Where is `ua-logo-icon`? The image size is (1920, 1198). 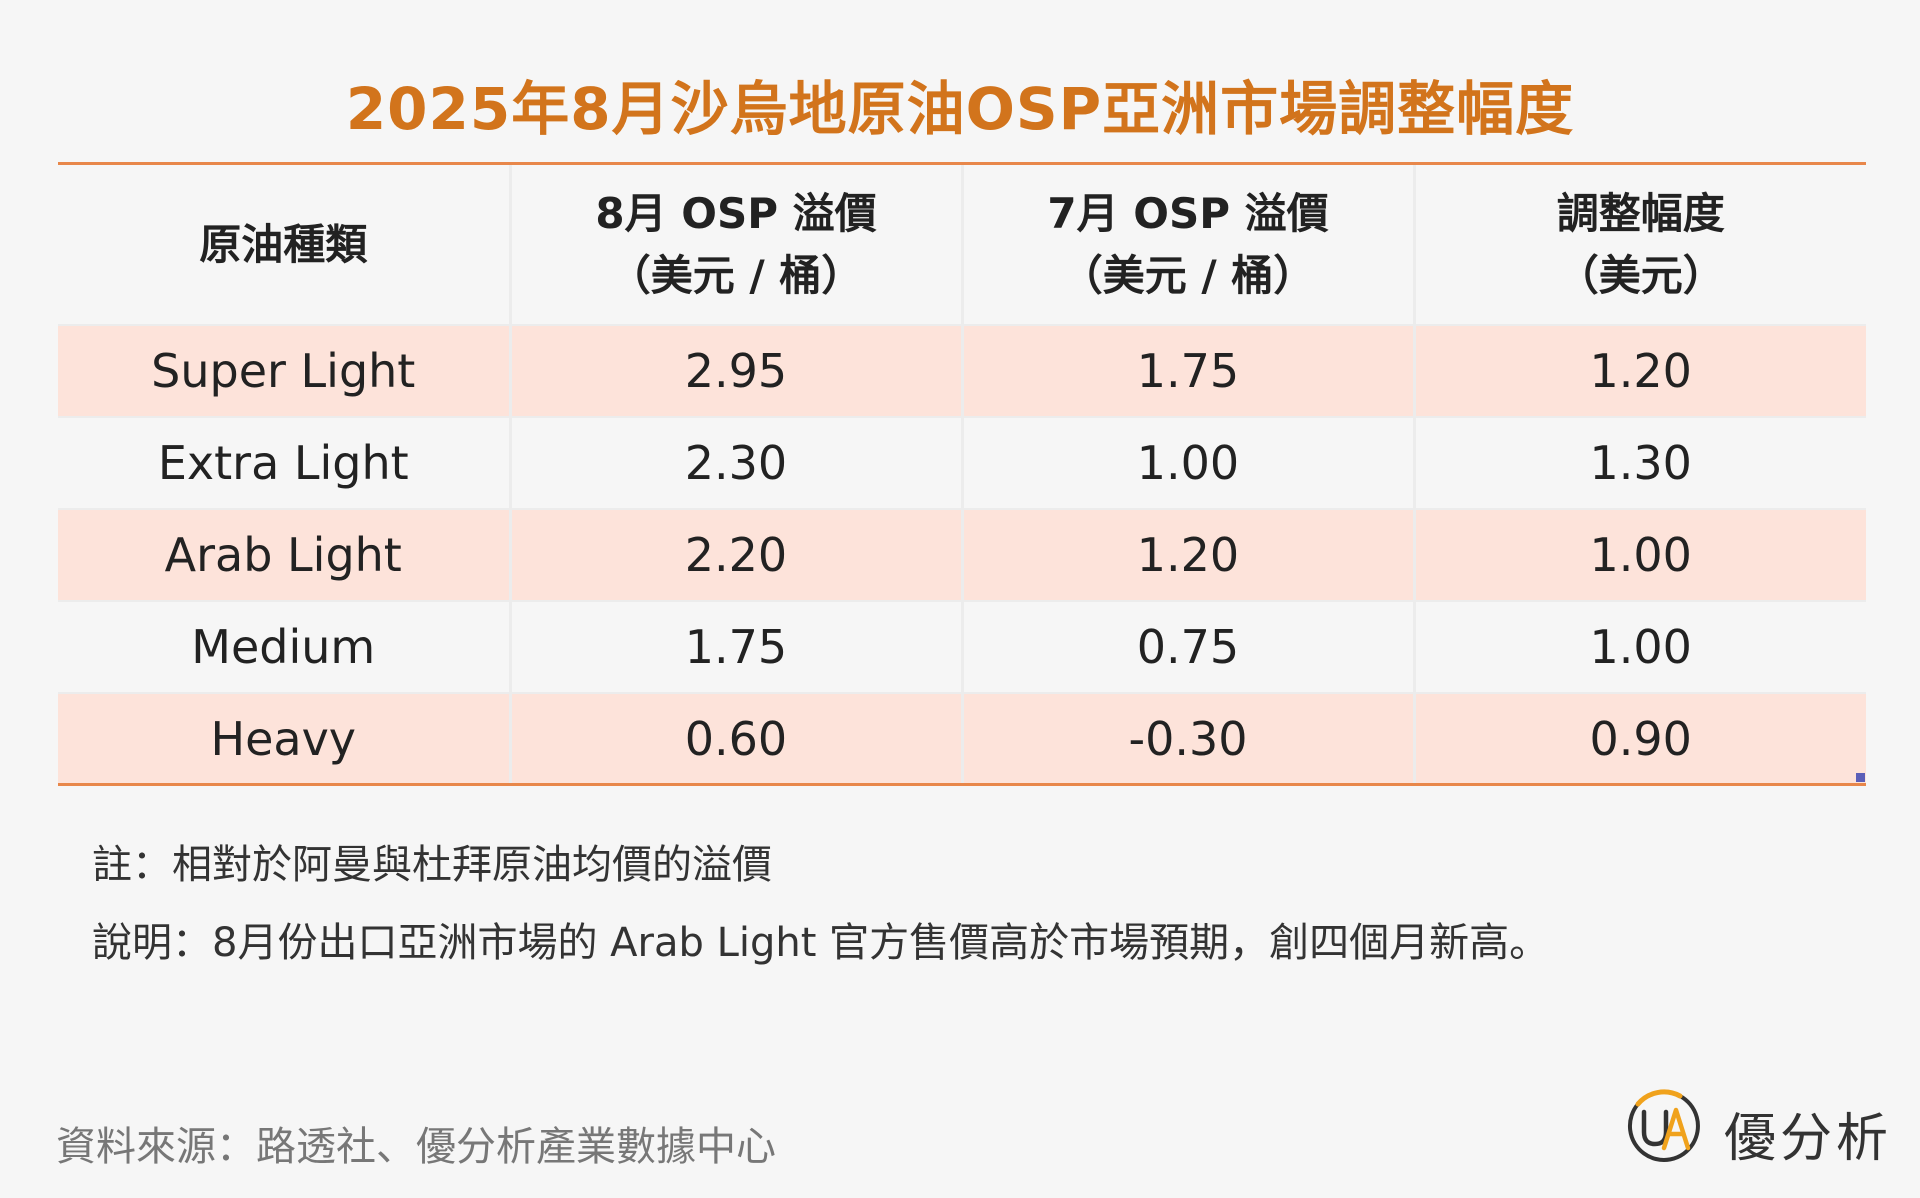 ua-logo-icon is located at coordinates (1663, 1125).